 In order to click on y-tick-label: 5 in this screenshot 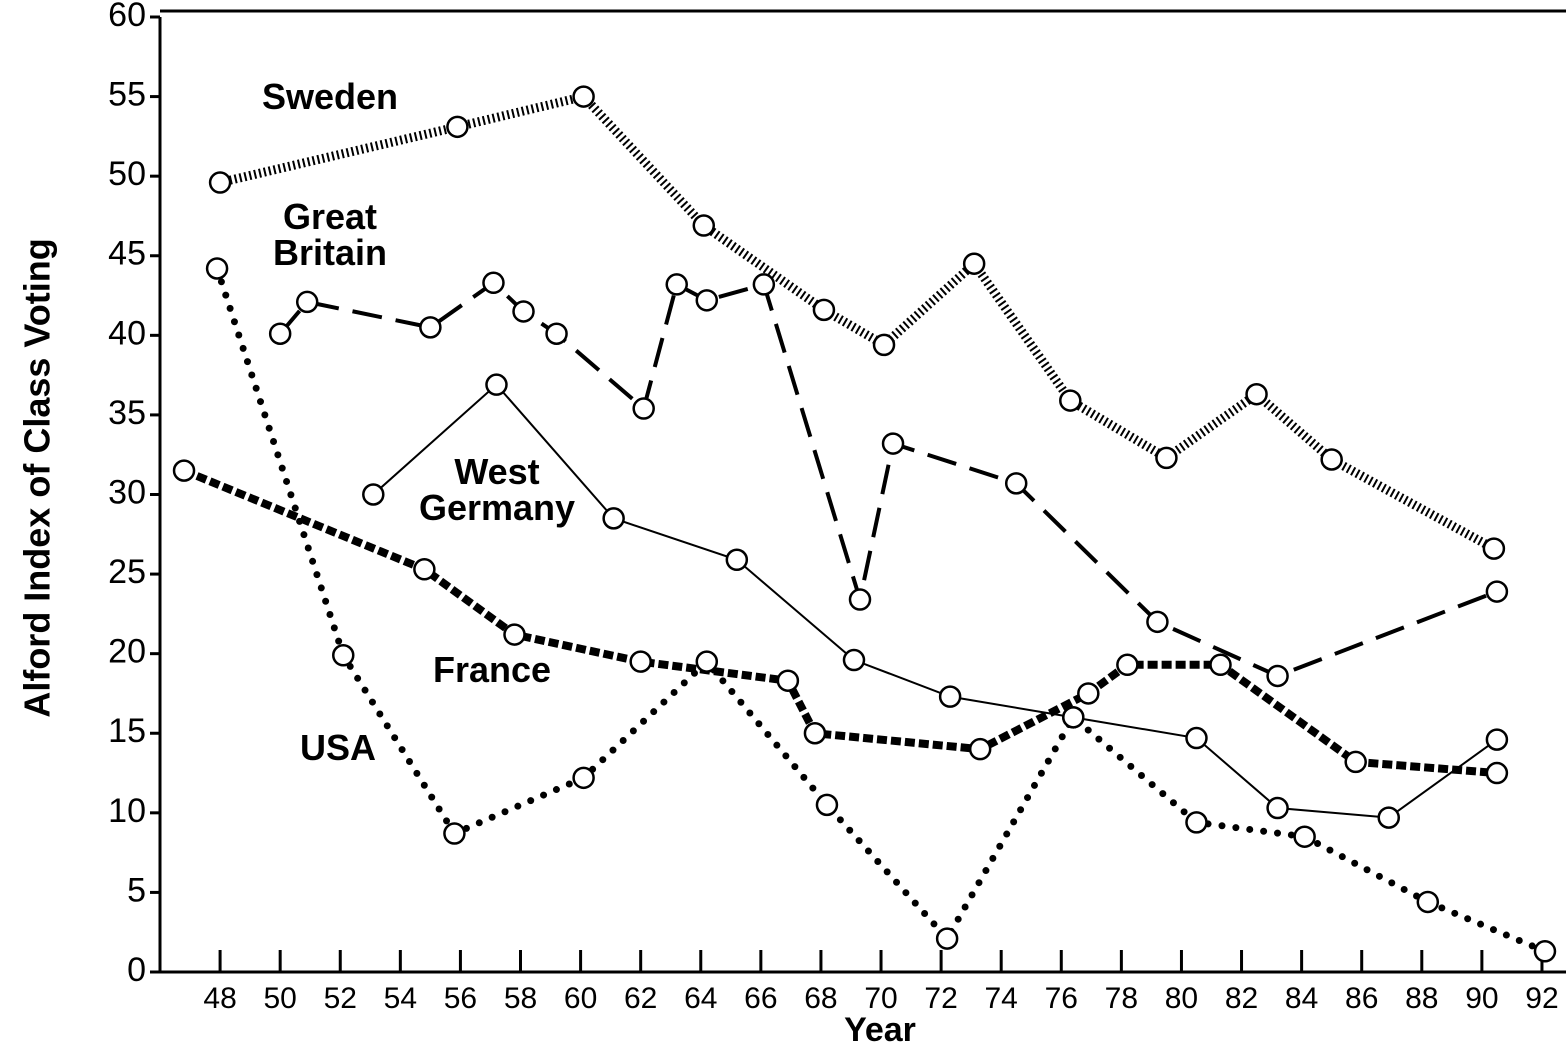, I will do `click(136, 890)`.